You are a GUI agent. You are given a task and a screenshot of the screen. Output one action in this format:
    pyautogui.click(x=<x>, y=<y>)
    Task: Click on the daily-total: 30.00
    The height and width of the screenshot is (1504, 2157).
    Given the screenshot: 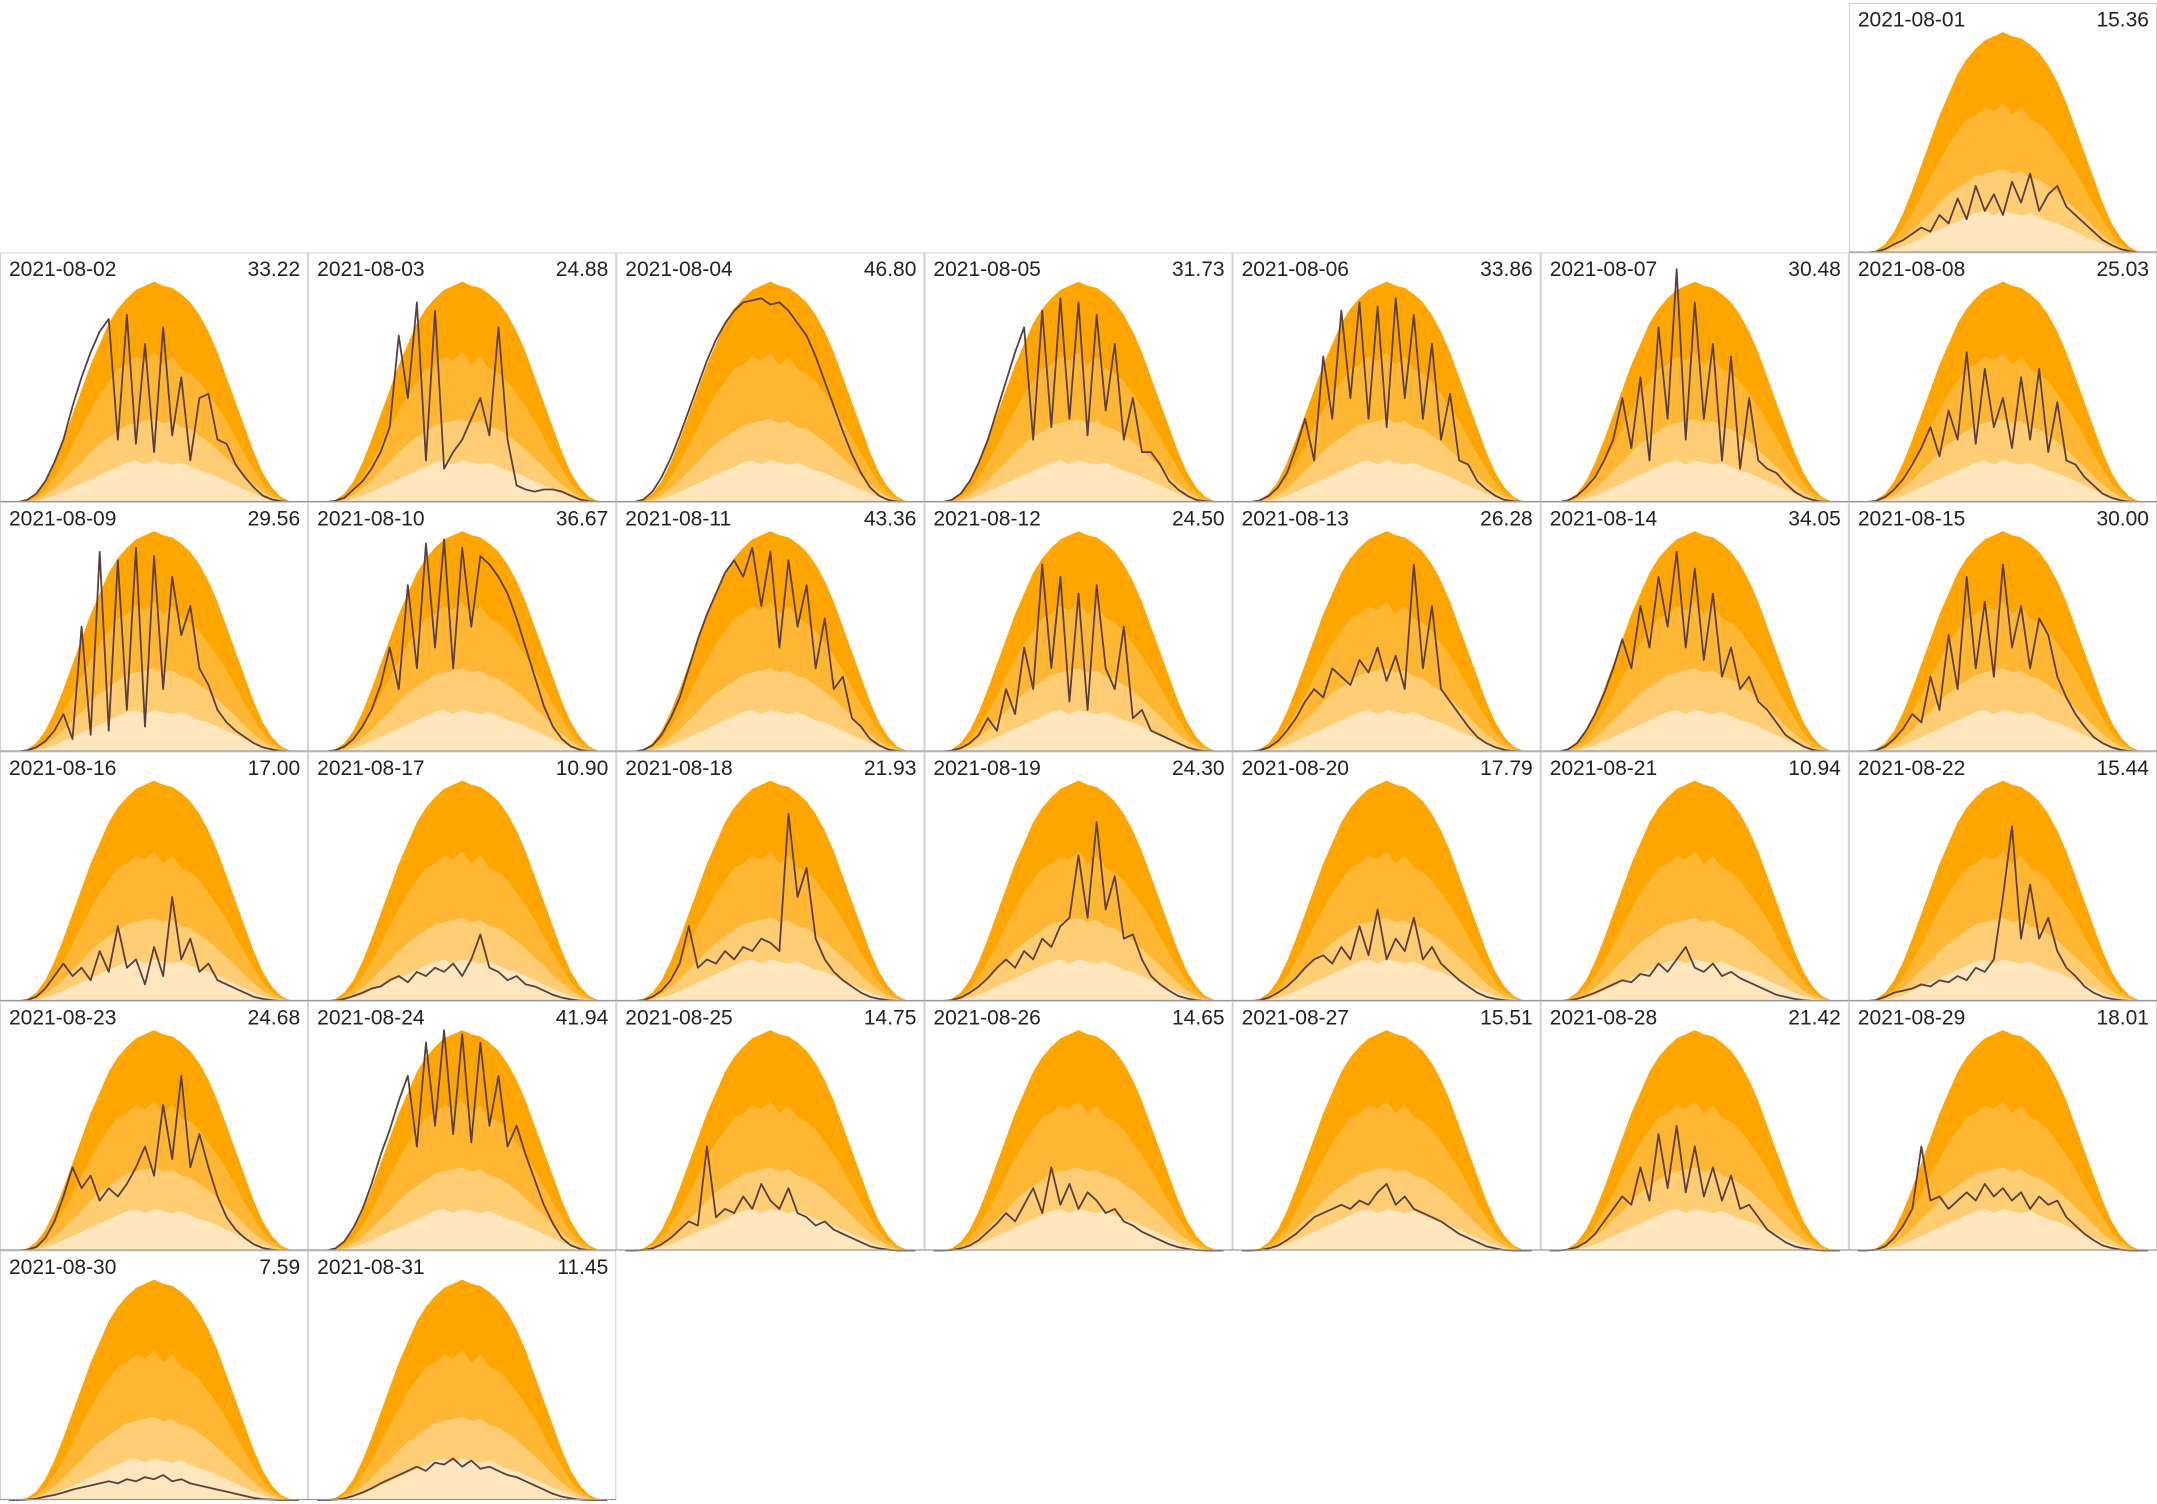 What is the action you would take?
    pyautogui.click(x=2122, y=519)
    